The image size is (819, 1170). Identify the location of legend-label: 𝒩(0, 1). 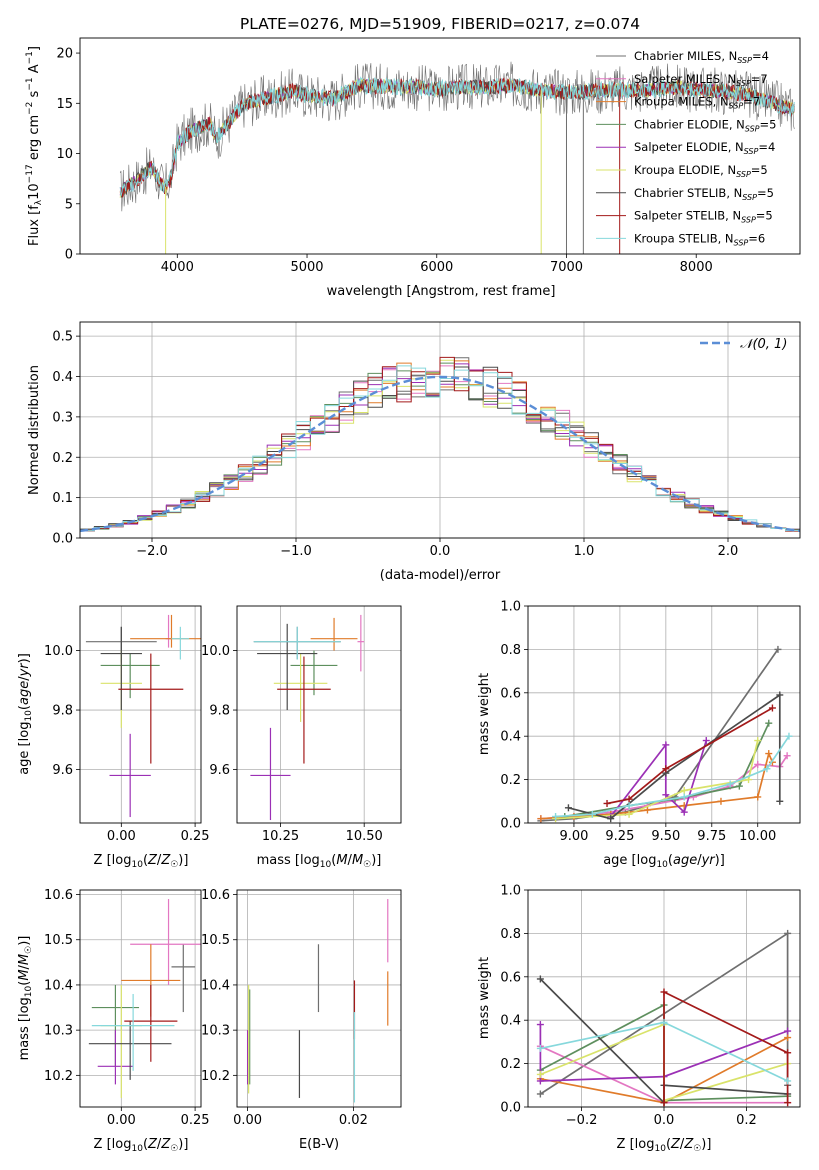
(763, 344).